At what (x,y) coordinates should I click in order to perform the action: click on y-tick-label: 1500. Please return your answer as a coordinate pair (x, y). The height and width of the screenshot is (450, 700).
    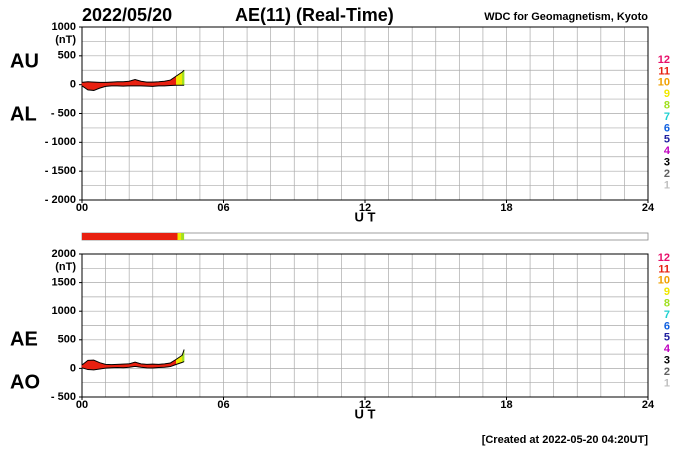
    Looking at the image, I should click on (64, 283).